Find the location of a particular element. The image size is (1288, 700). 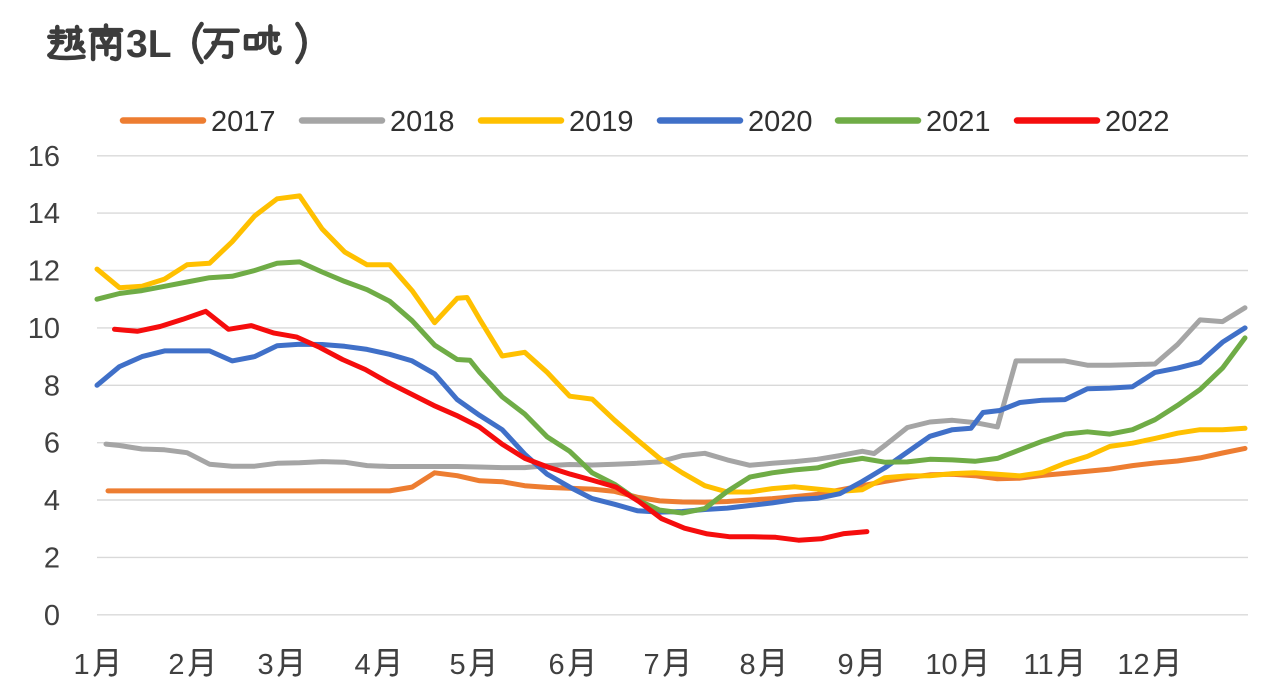

svg-text: 2017 is located at coordinates (243, 122).